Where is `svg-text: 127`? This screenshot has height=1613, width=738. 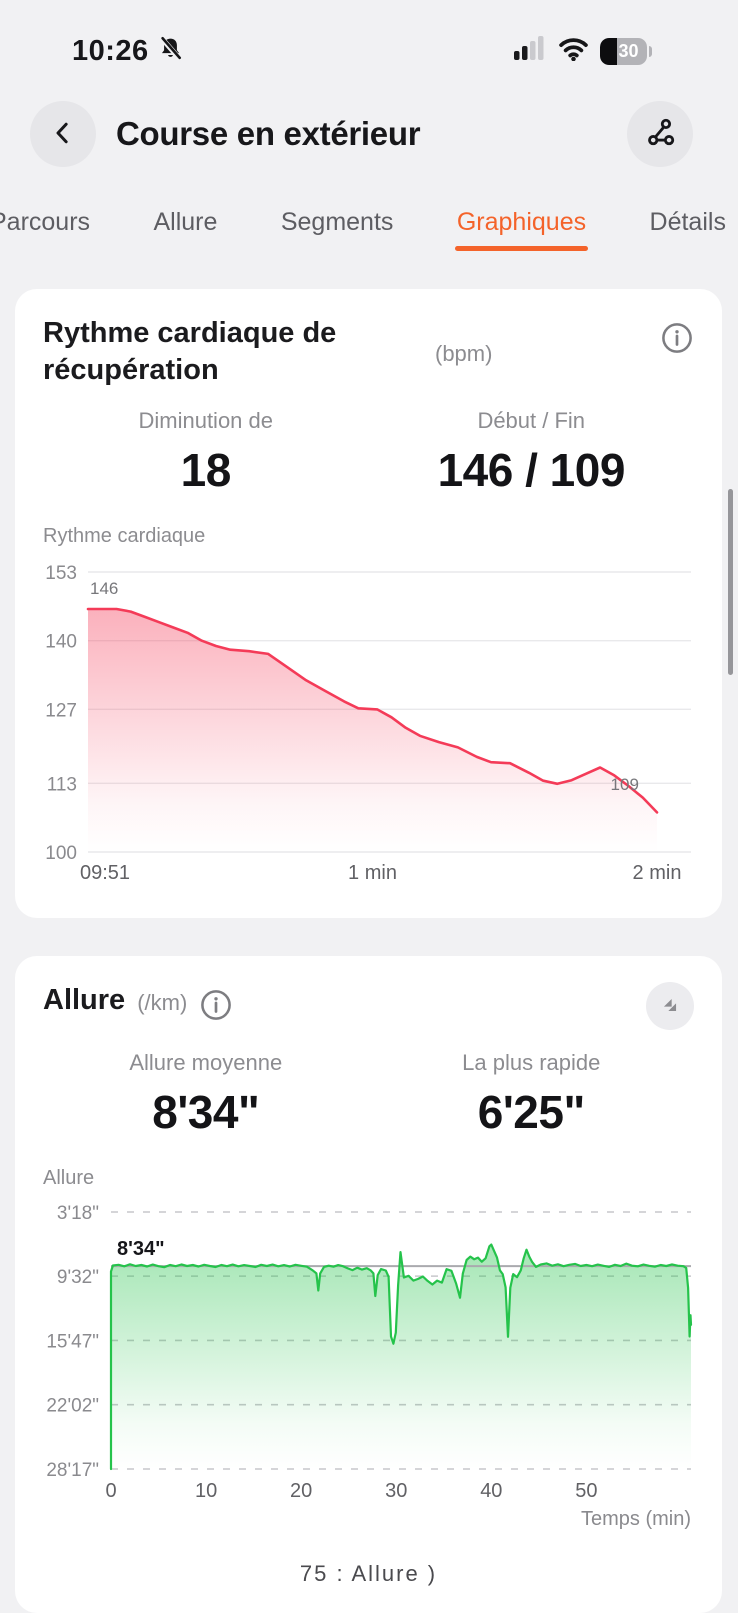 svg-text: 127 is located at coordinates (61, 710).